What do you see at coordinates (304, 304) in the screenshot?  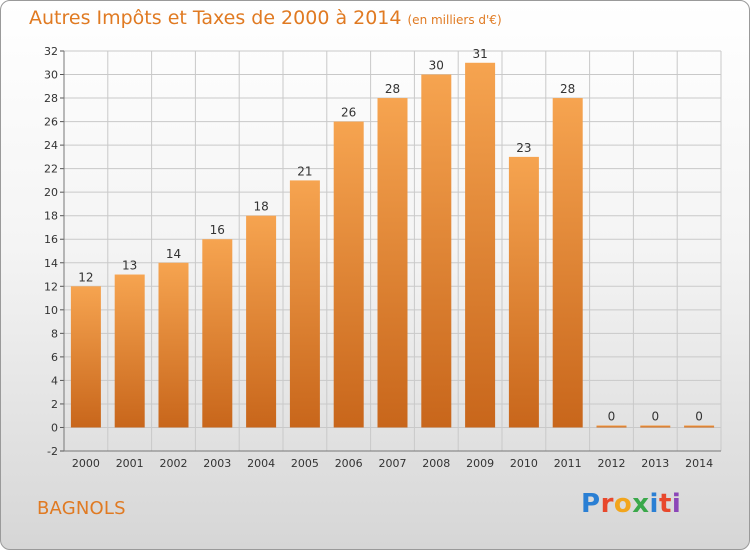 I see `bar-2005` at bounding box center [304, 304].